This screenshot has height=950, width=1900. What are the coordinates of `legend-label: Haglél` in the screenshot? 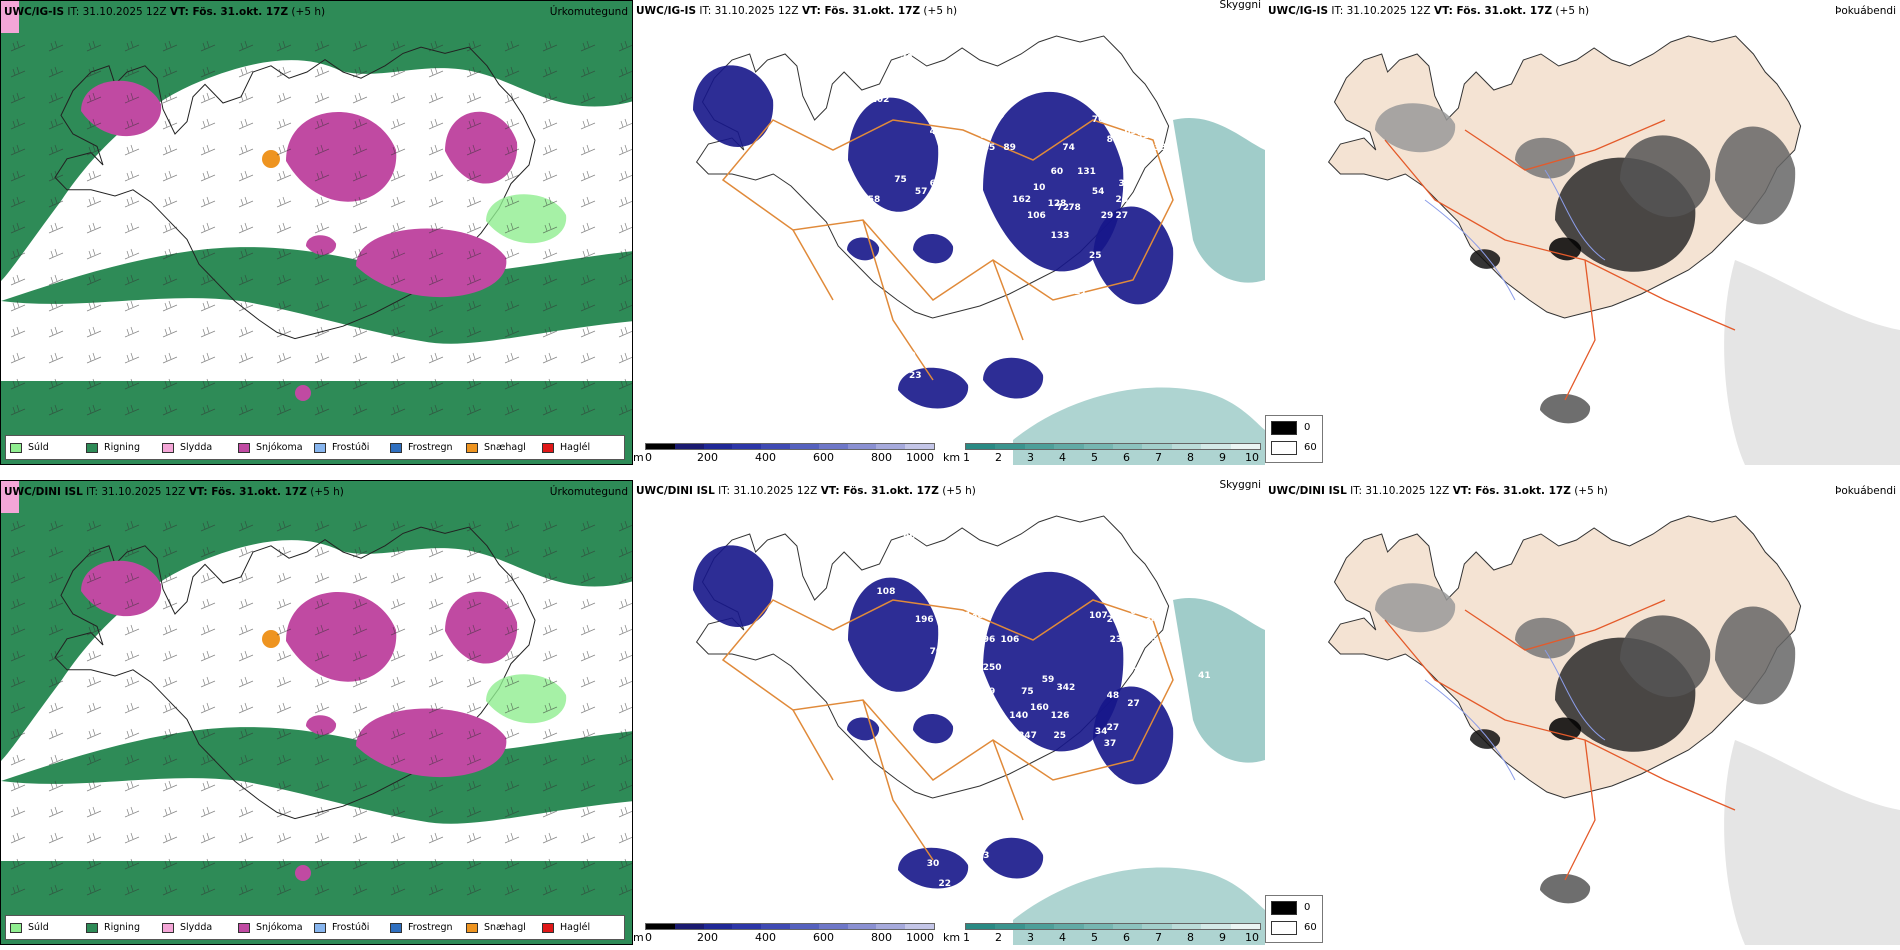 It's located at (575, 447).